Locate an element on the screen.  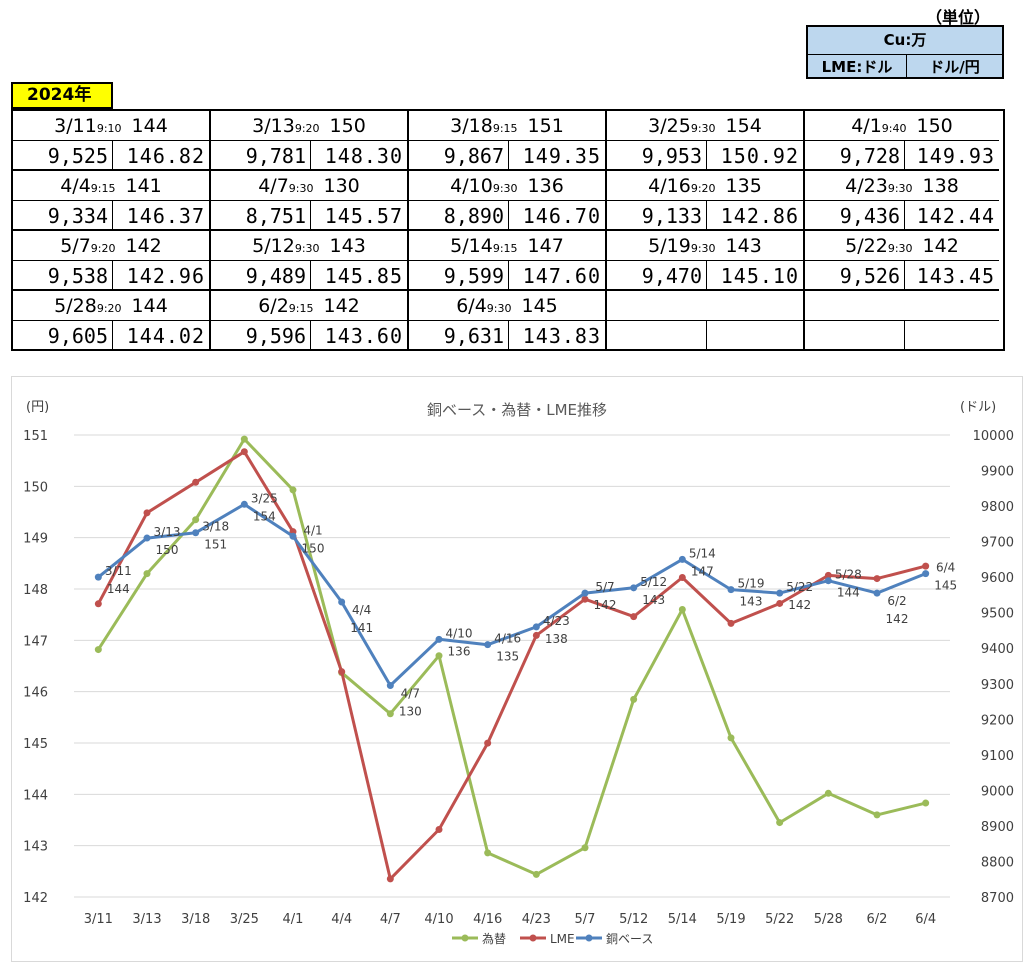
copper-label-date: 5/12 is located at coordinates (653, 582).